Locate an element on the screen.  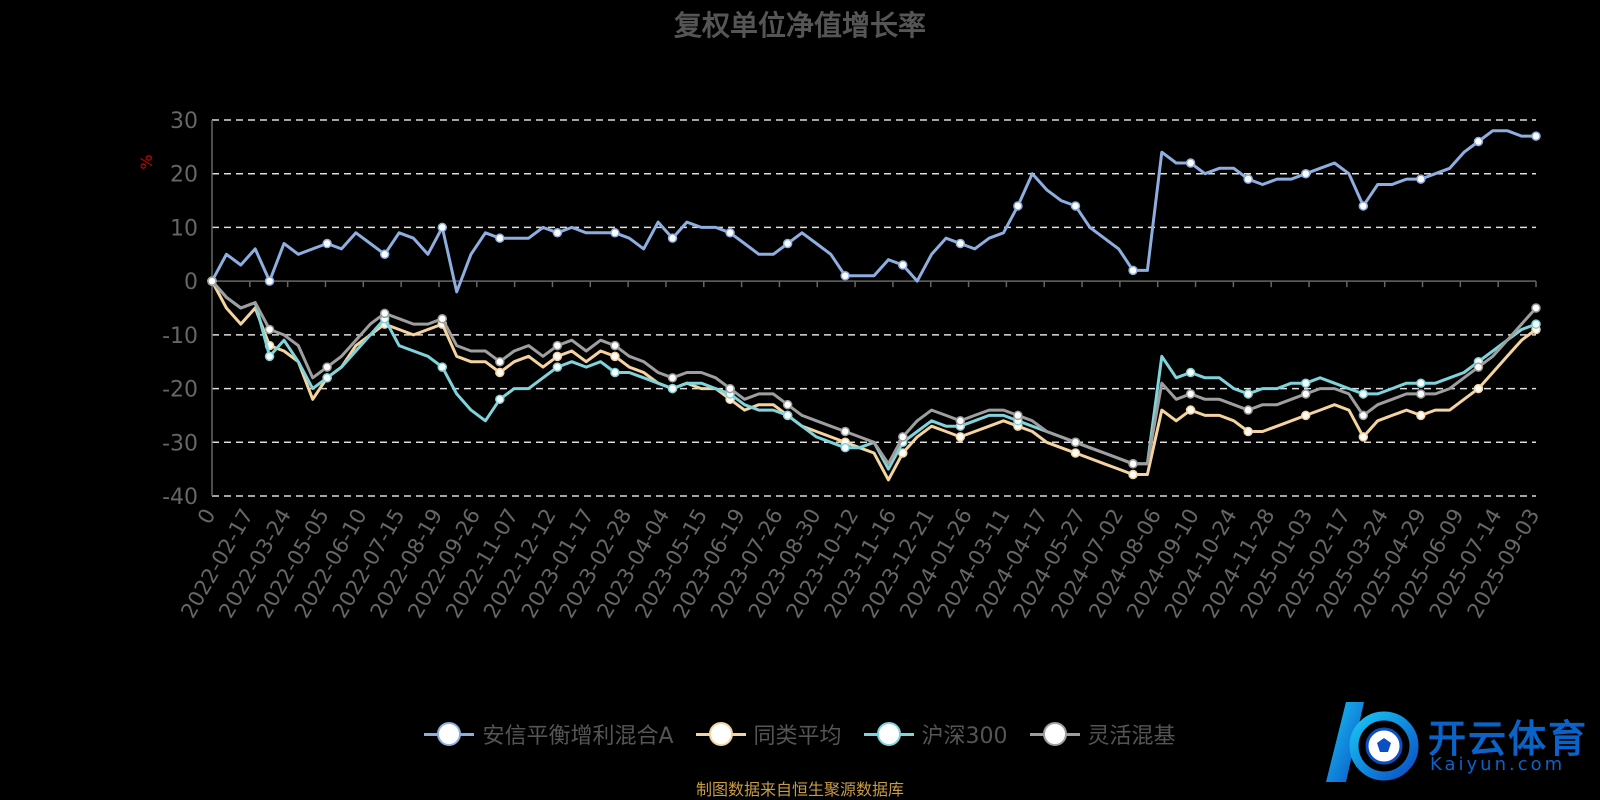
y-tick-label: 10 is located at coordinates (184, 228).